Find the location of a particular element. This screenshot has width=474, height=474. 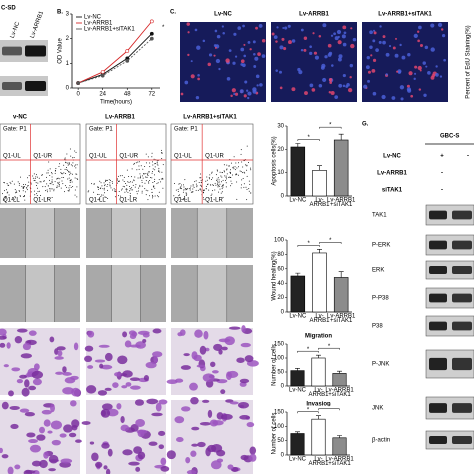

y-tick-label: 80 is located at coordinates (280, 255).